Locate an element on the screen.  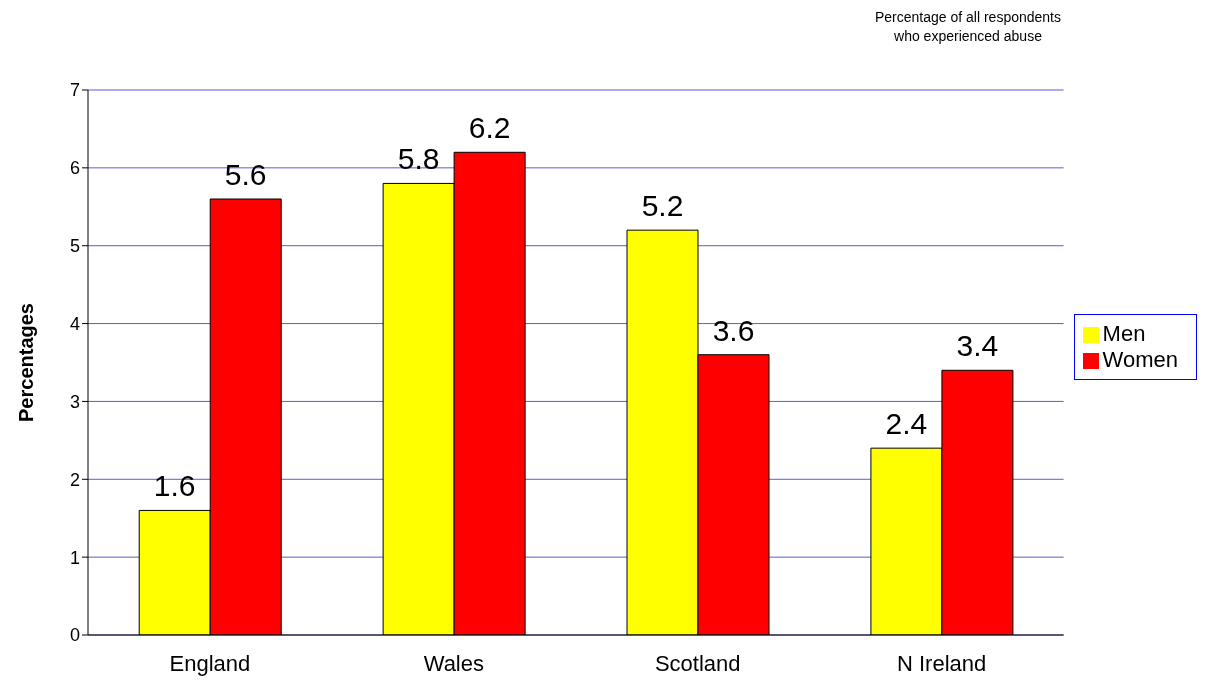
legend-label: Men is located at coordinates (1124, 333).